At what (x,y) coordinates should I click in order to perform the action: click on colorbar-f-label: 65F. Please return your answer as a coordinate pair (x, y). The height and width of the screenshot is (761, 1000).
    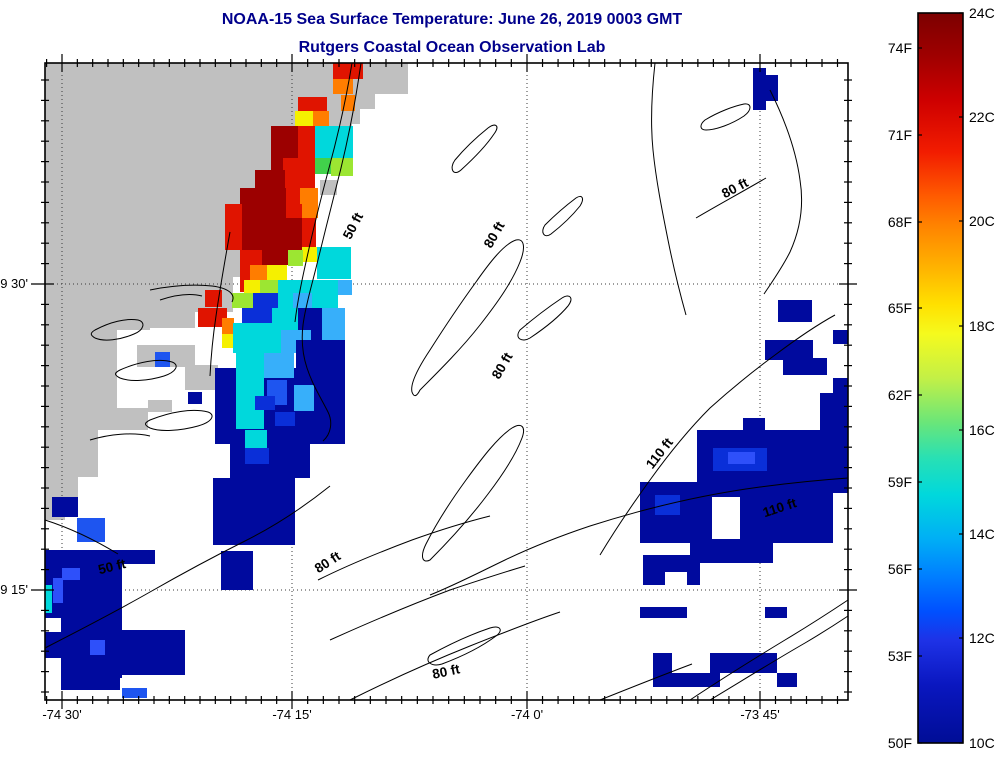
    Looking at the image, I should click on (900, 308).